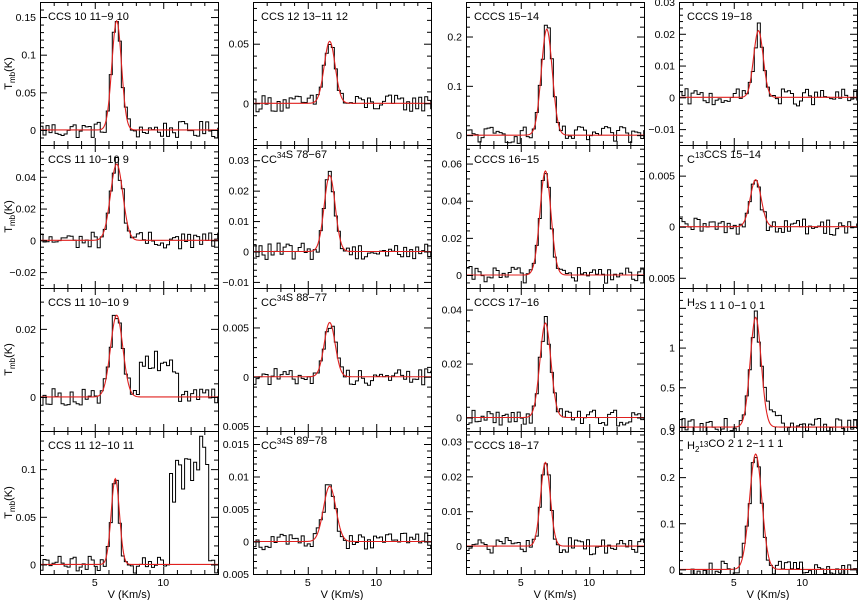 Image resolution: width=858 pixels, height=600 pixels. I want to click on panel-label: H2S 1 1 0−1 0 1, so click(726, 304).